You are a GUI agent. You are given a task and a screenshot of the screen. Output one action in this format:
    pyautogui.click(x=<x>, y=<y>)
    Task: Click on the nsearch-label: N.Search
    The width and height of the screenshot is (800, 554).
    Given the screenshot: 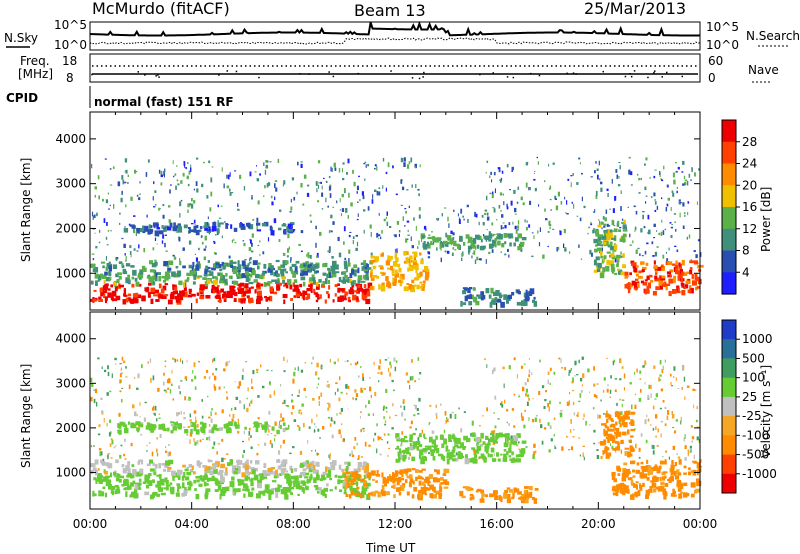 What is the action you would take?
    pyautogui.click(x=773, y=36)
    